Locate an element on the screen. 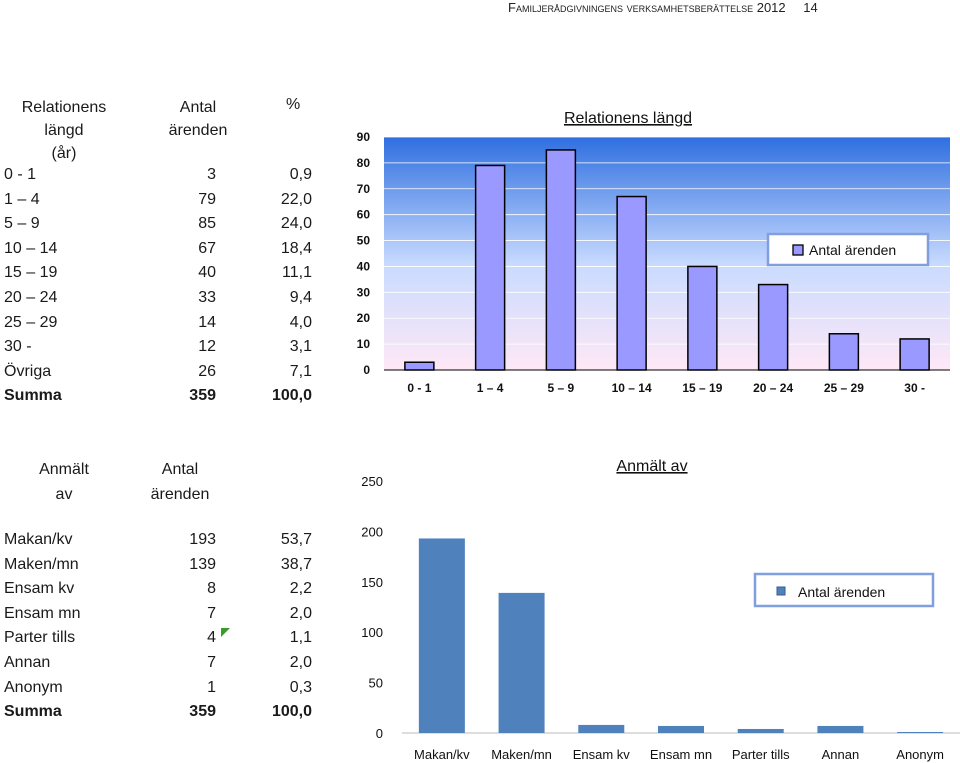 This screenshot has width=960, height=763. header-line: (år) is located at coordinates (64, 153).